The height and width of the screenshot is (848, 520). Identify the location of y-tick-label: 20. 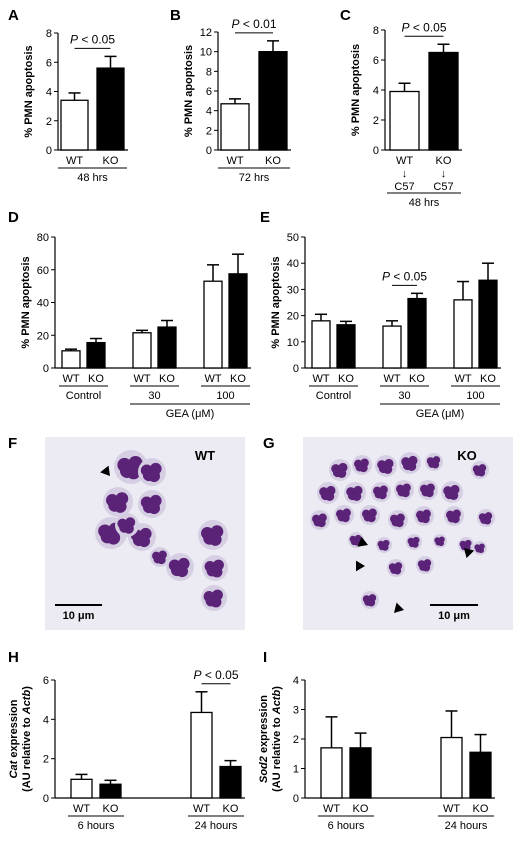
(293, 317).